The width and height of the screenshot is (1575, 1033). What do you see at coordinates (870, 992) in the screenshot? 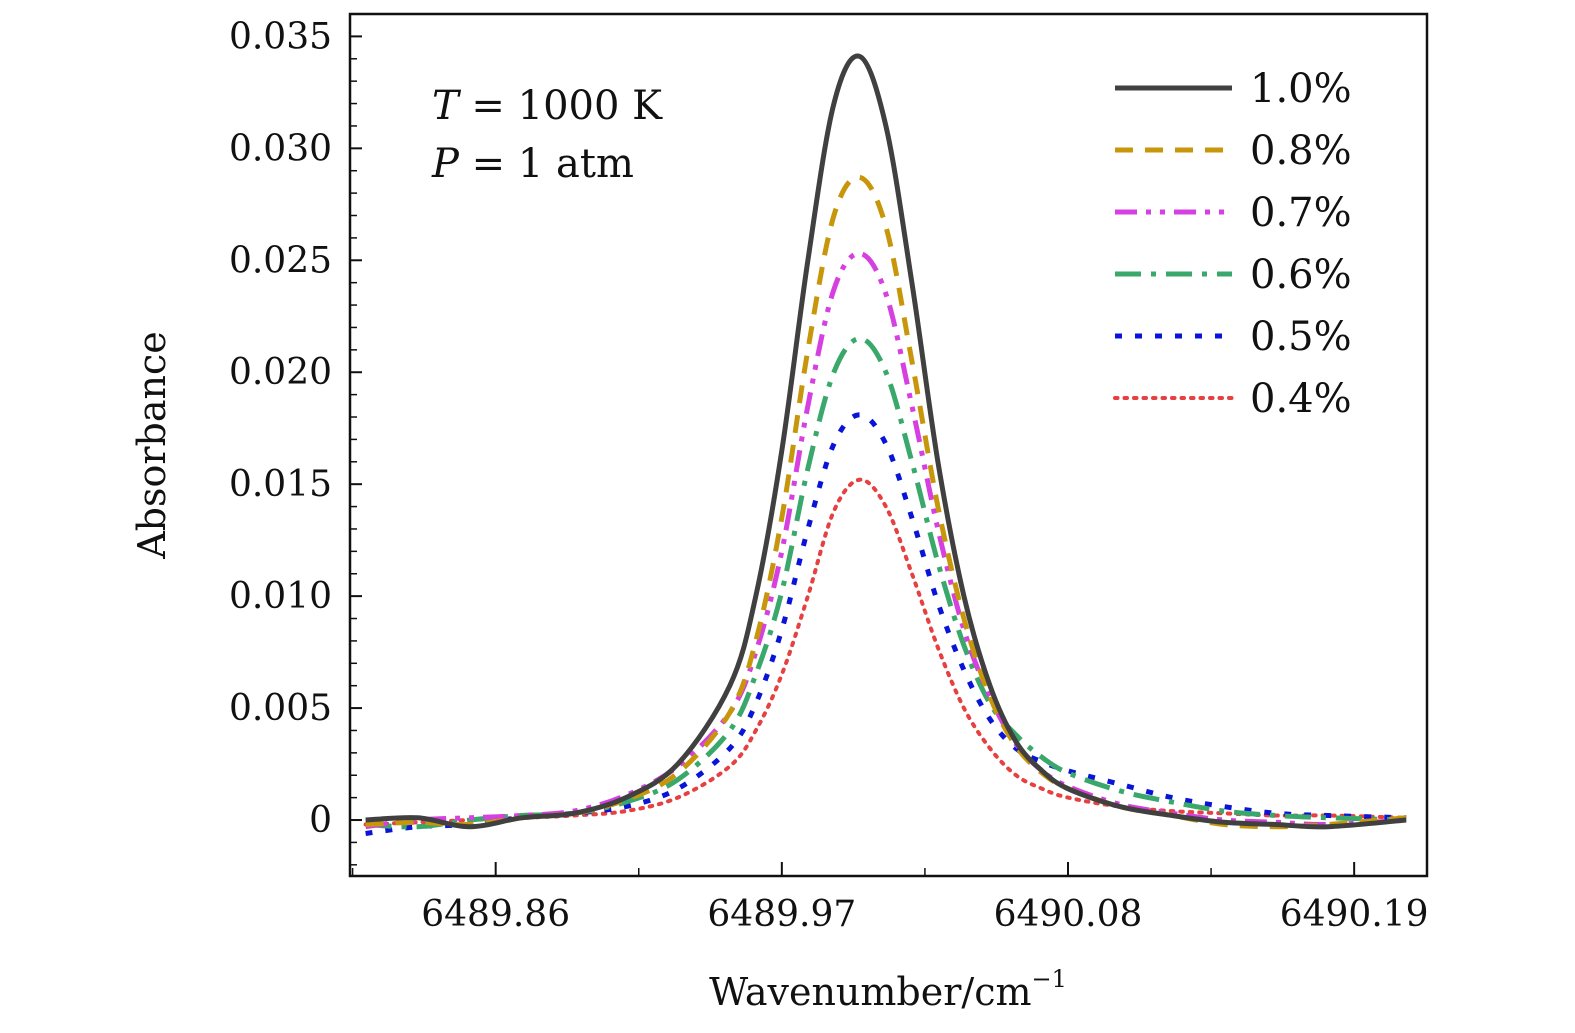
I see `x-axis-title-text: Wavenumber/cm` at bounding box center [870, 992].